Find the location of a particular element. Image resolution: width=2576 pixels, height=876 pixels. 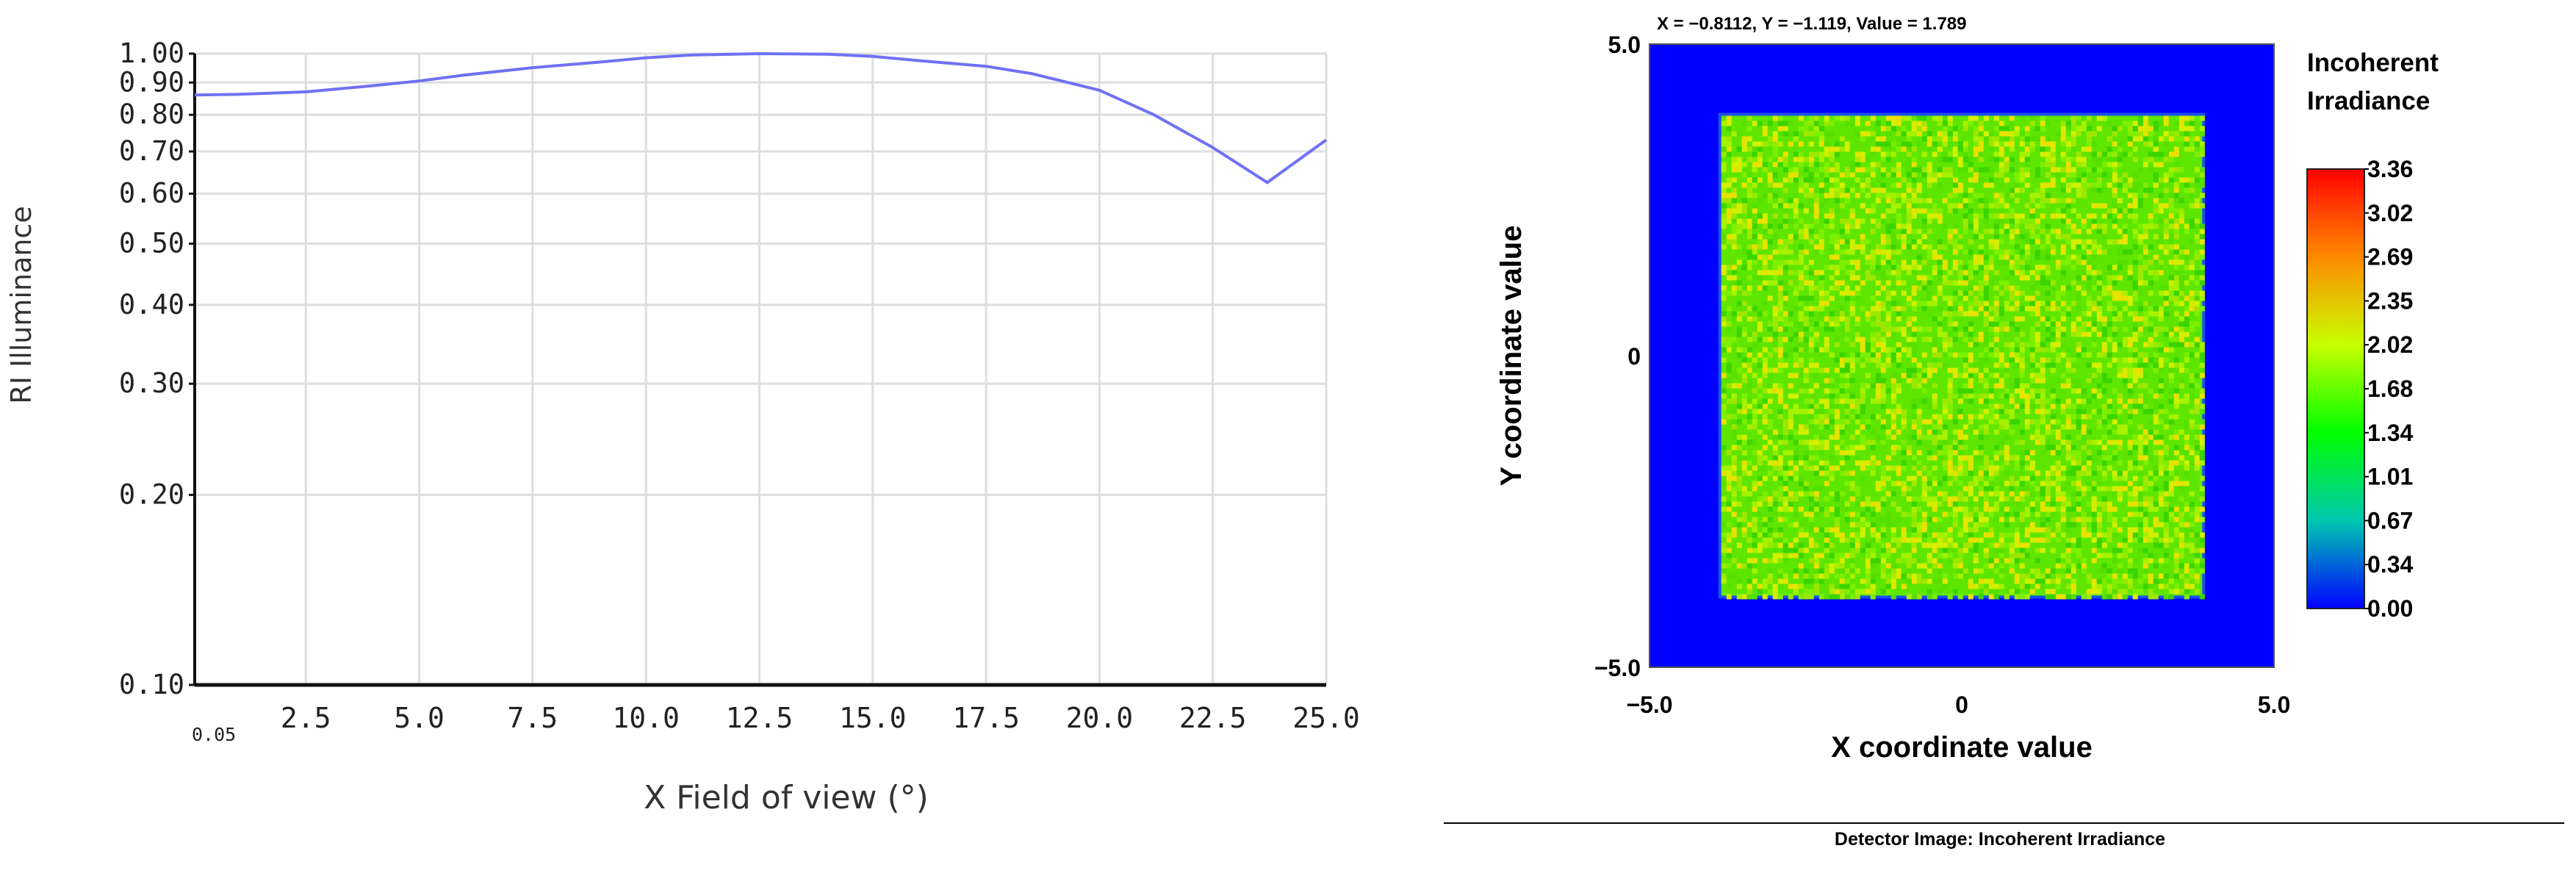

x-tick-label: 22.5 is located at coordinates (1213, 718).